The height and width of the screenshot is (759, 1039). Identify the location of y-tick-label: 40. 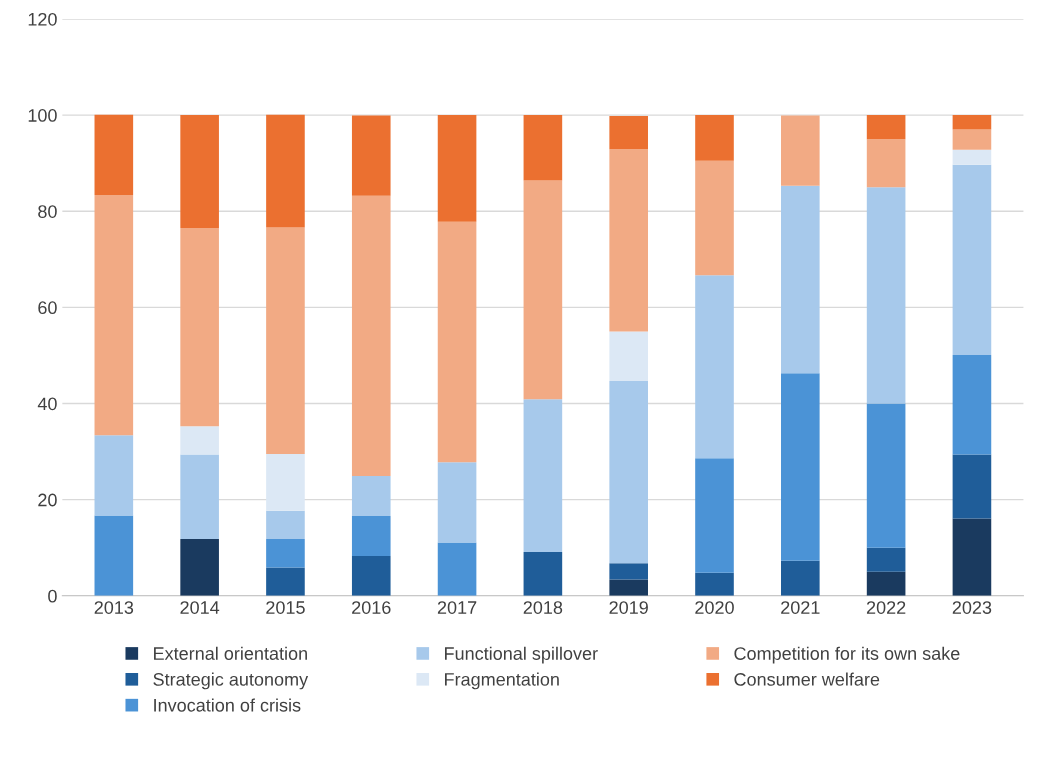
(47, 404).